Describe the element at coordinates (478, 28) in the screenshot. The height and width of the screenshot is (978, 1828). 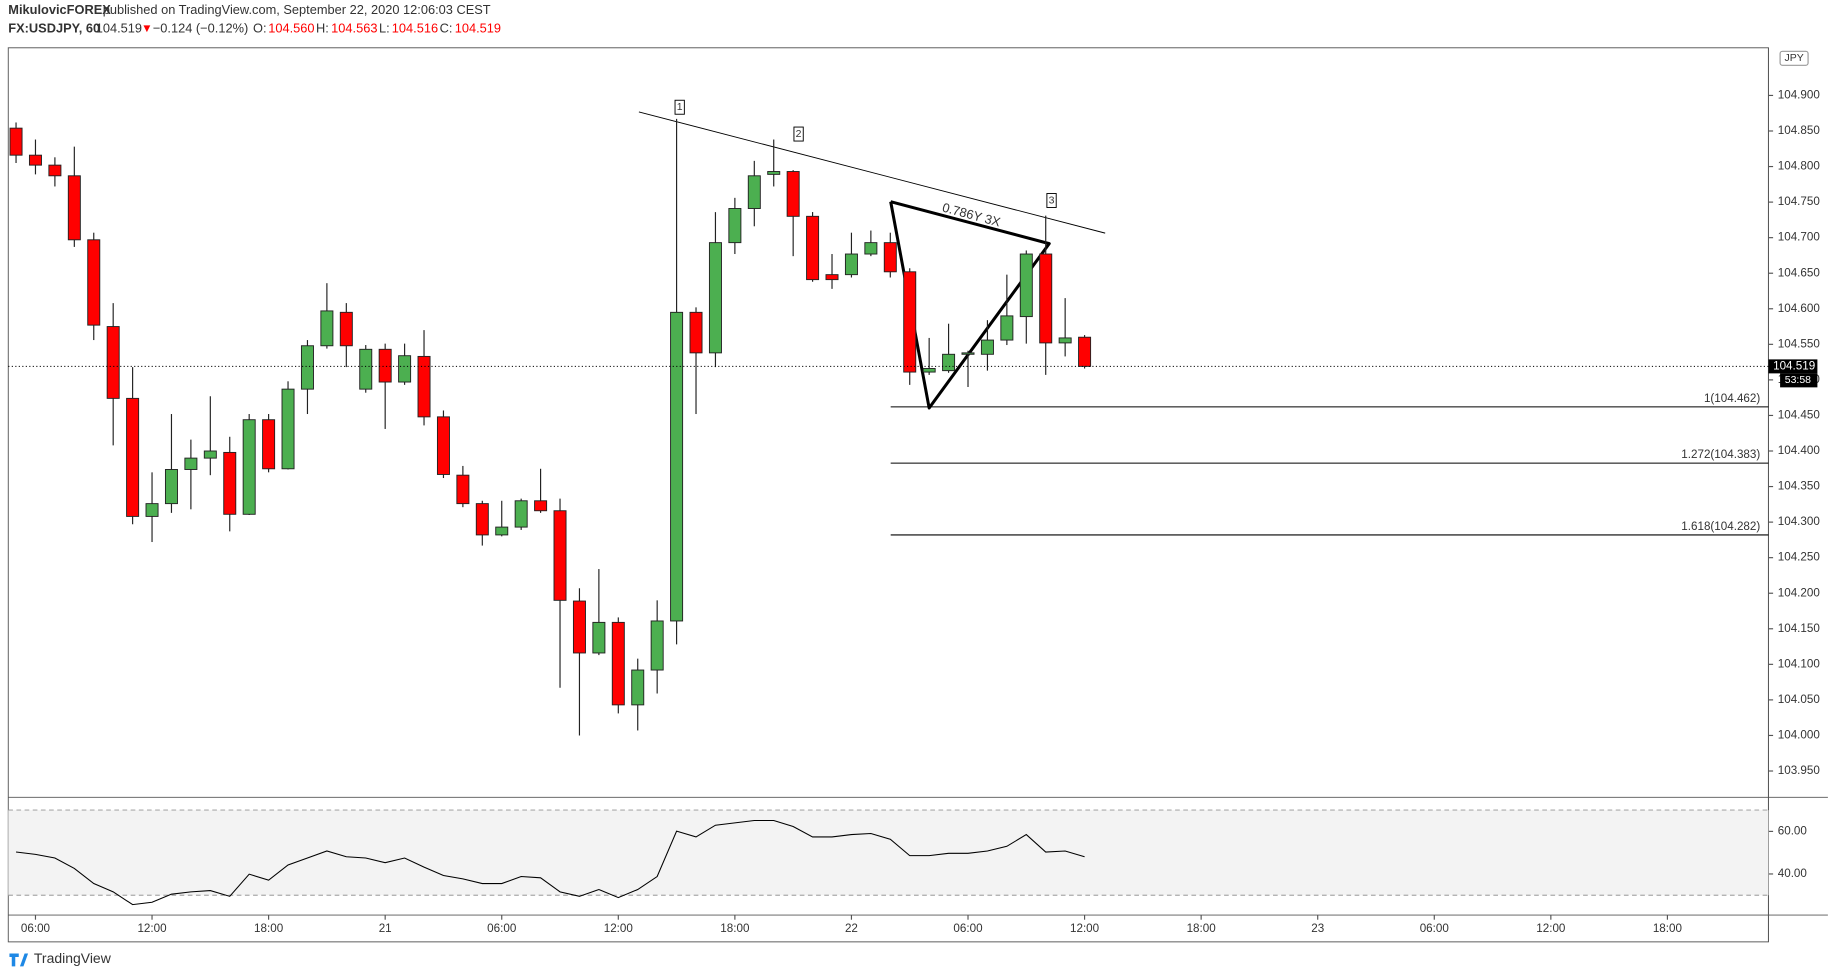
I see `c: 104.519` at that location.